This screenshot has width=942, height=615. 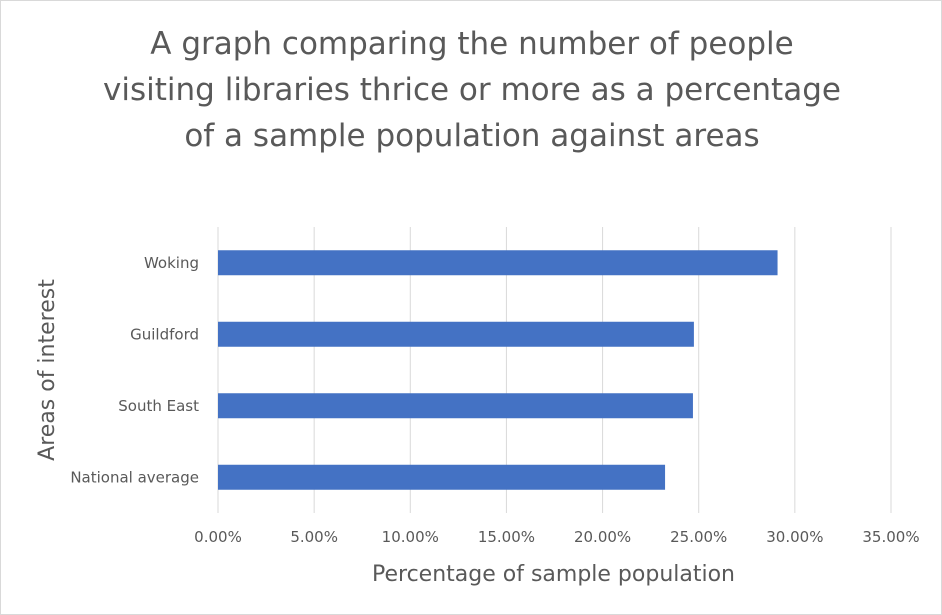 I want to click on category-label: National average, so click(x=134, y=477).